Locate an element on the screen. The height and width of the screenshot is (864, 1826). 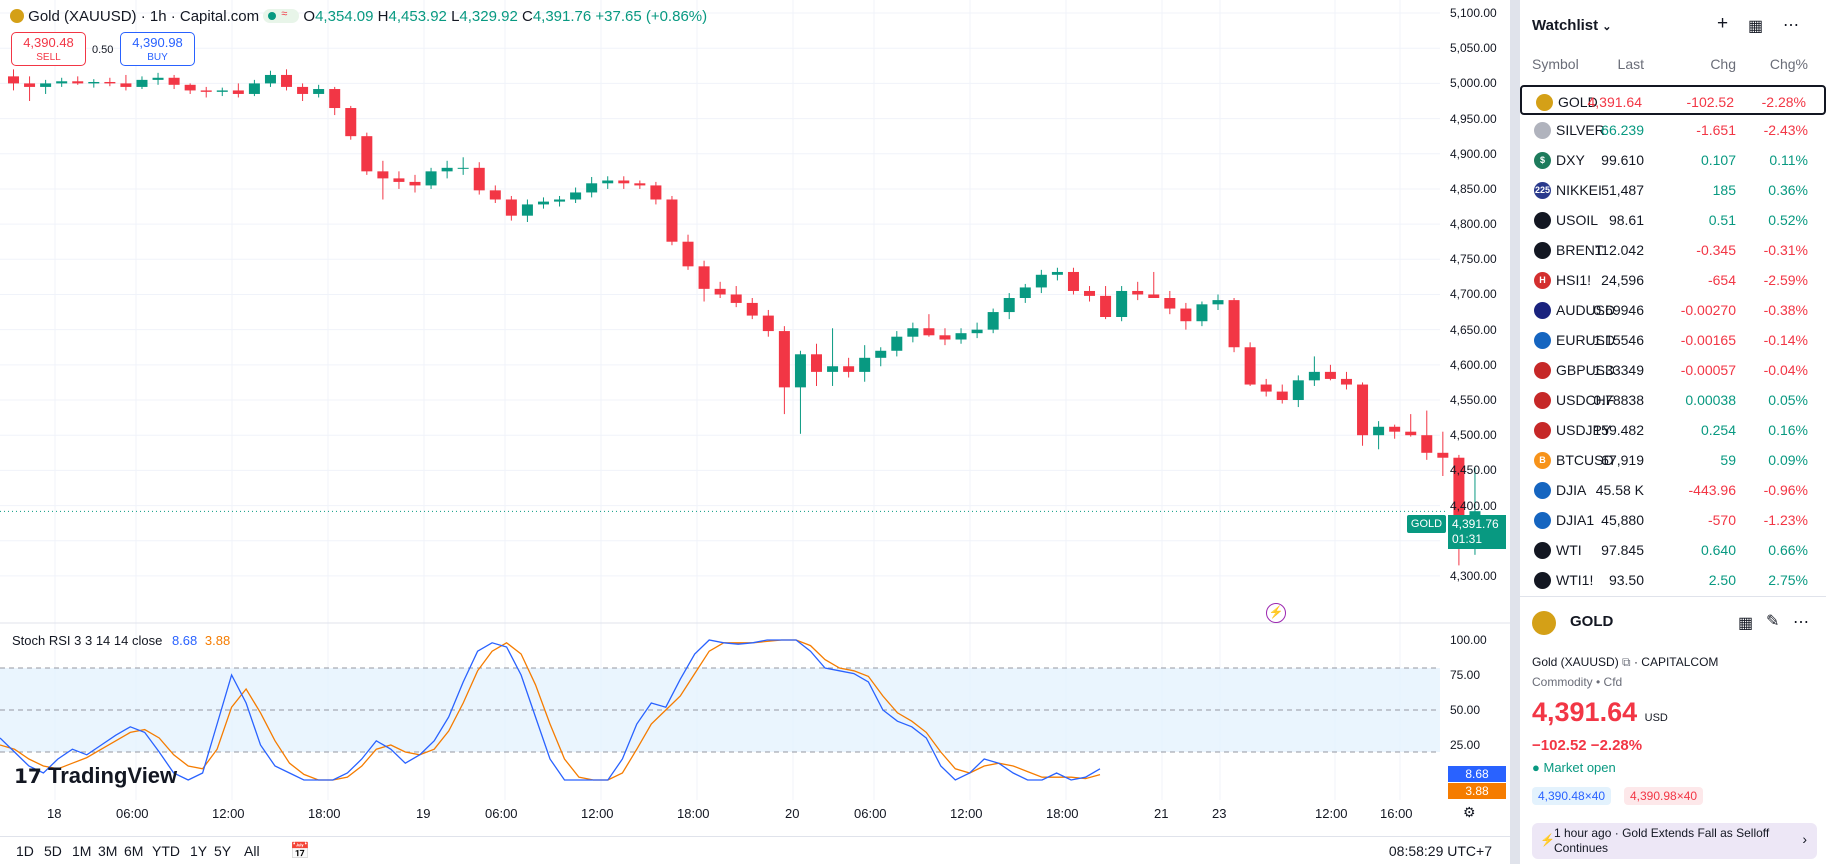
price-tick-label: 4,650.00 is located at coordinates (1473, 329).